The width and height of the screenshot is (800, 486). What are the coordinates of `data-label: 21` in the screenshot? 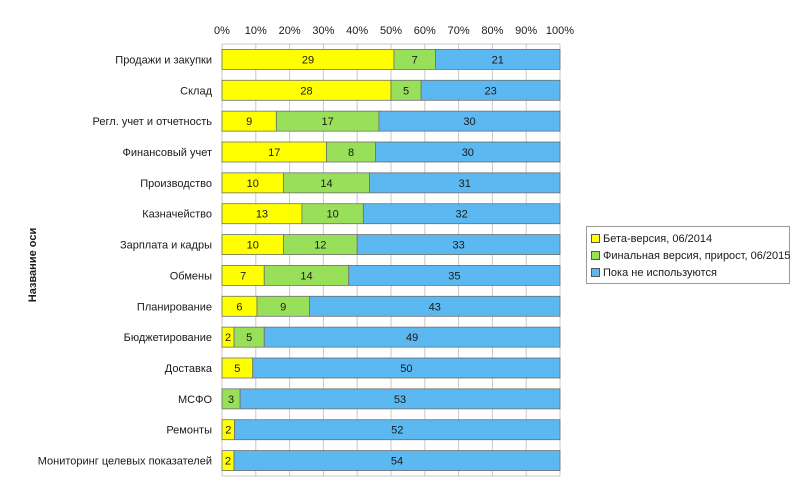 It's located at (498, 60).